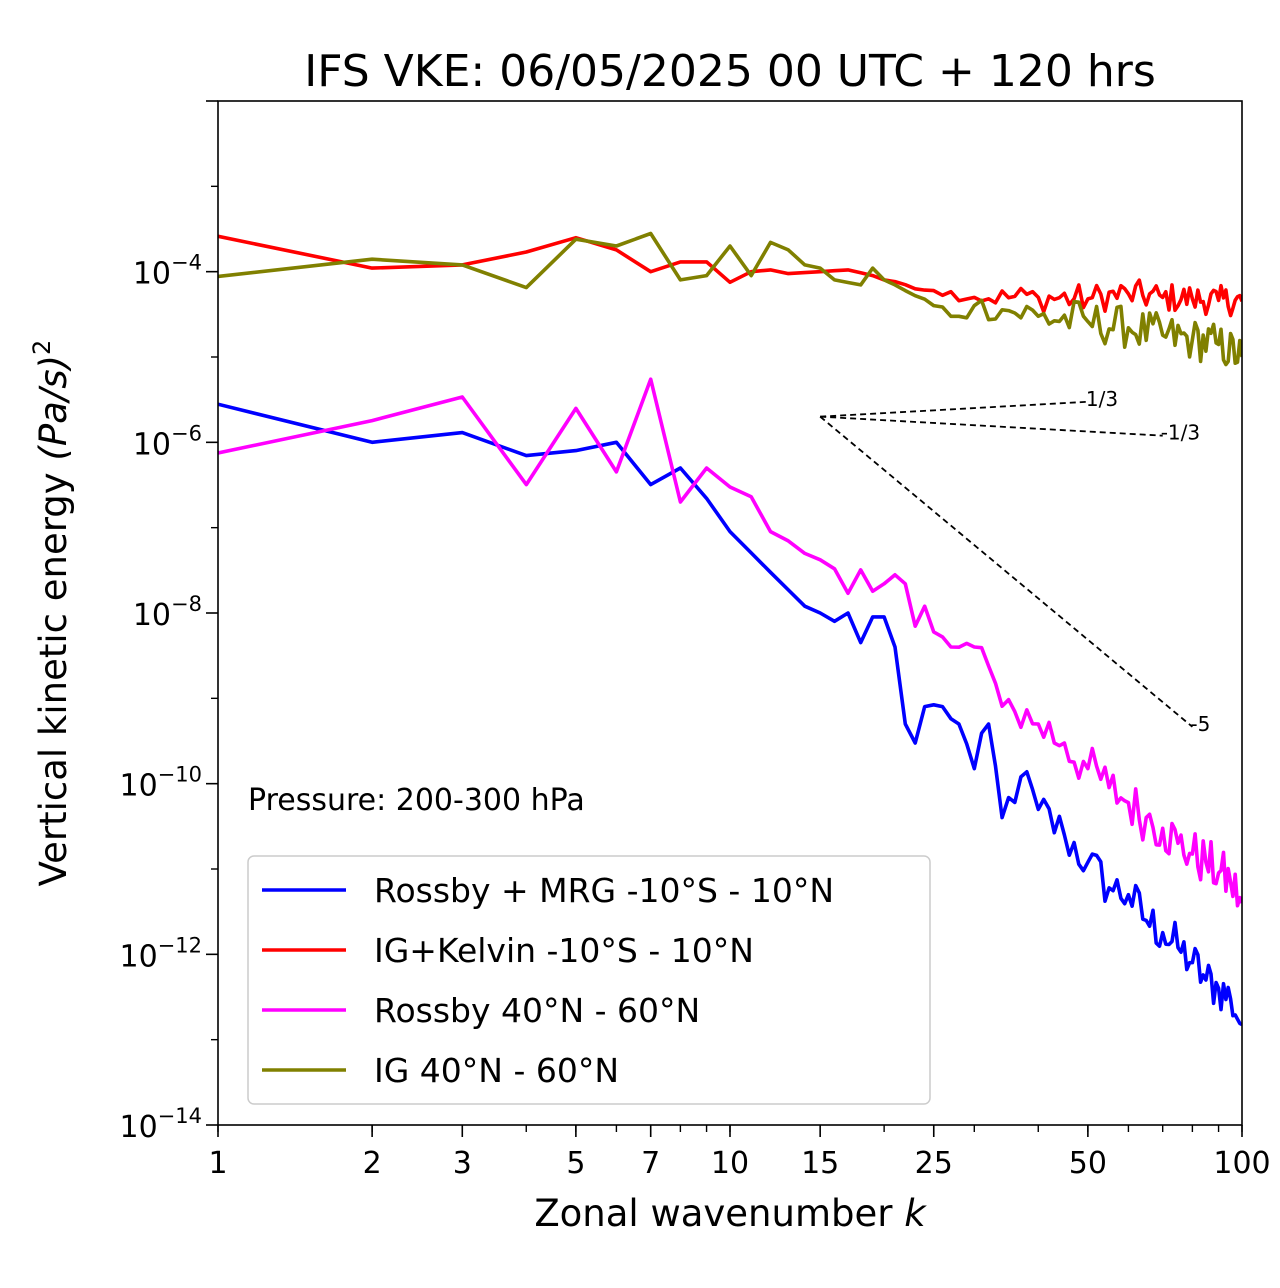 The width and height of the screenshot is (1280, 1288). What do you see at coordinates (1102, 399) in the screenshot?
I see `slope-label-0: 1/3` at bounding box center [1102, 399].